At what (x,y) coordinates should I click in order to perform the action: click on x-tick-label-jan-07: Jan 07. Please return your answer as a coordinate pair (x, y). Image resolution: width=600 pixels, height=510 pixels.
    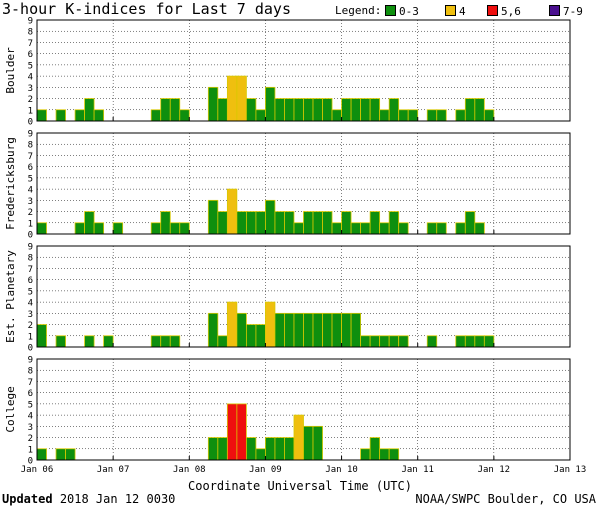
    Looking at the image, I should click on (113, 470).